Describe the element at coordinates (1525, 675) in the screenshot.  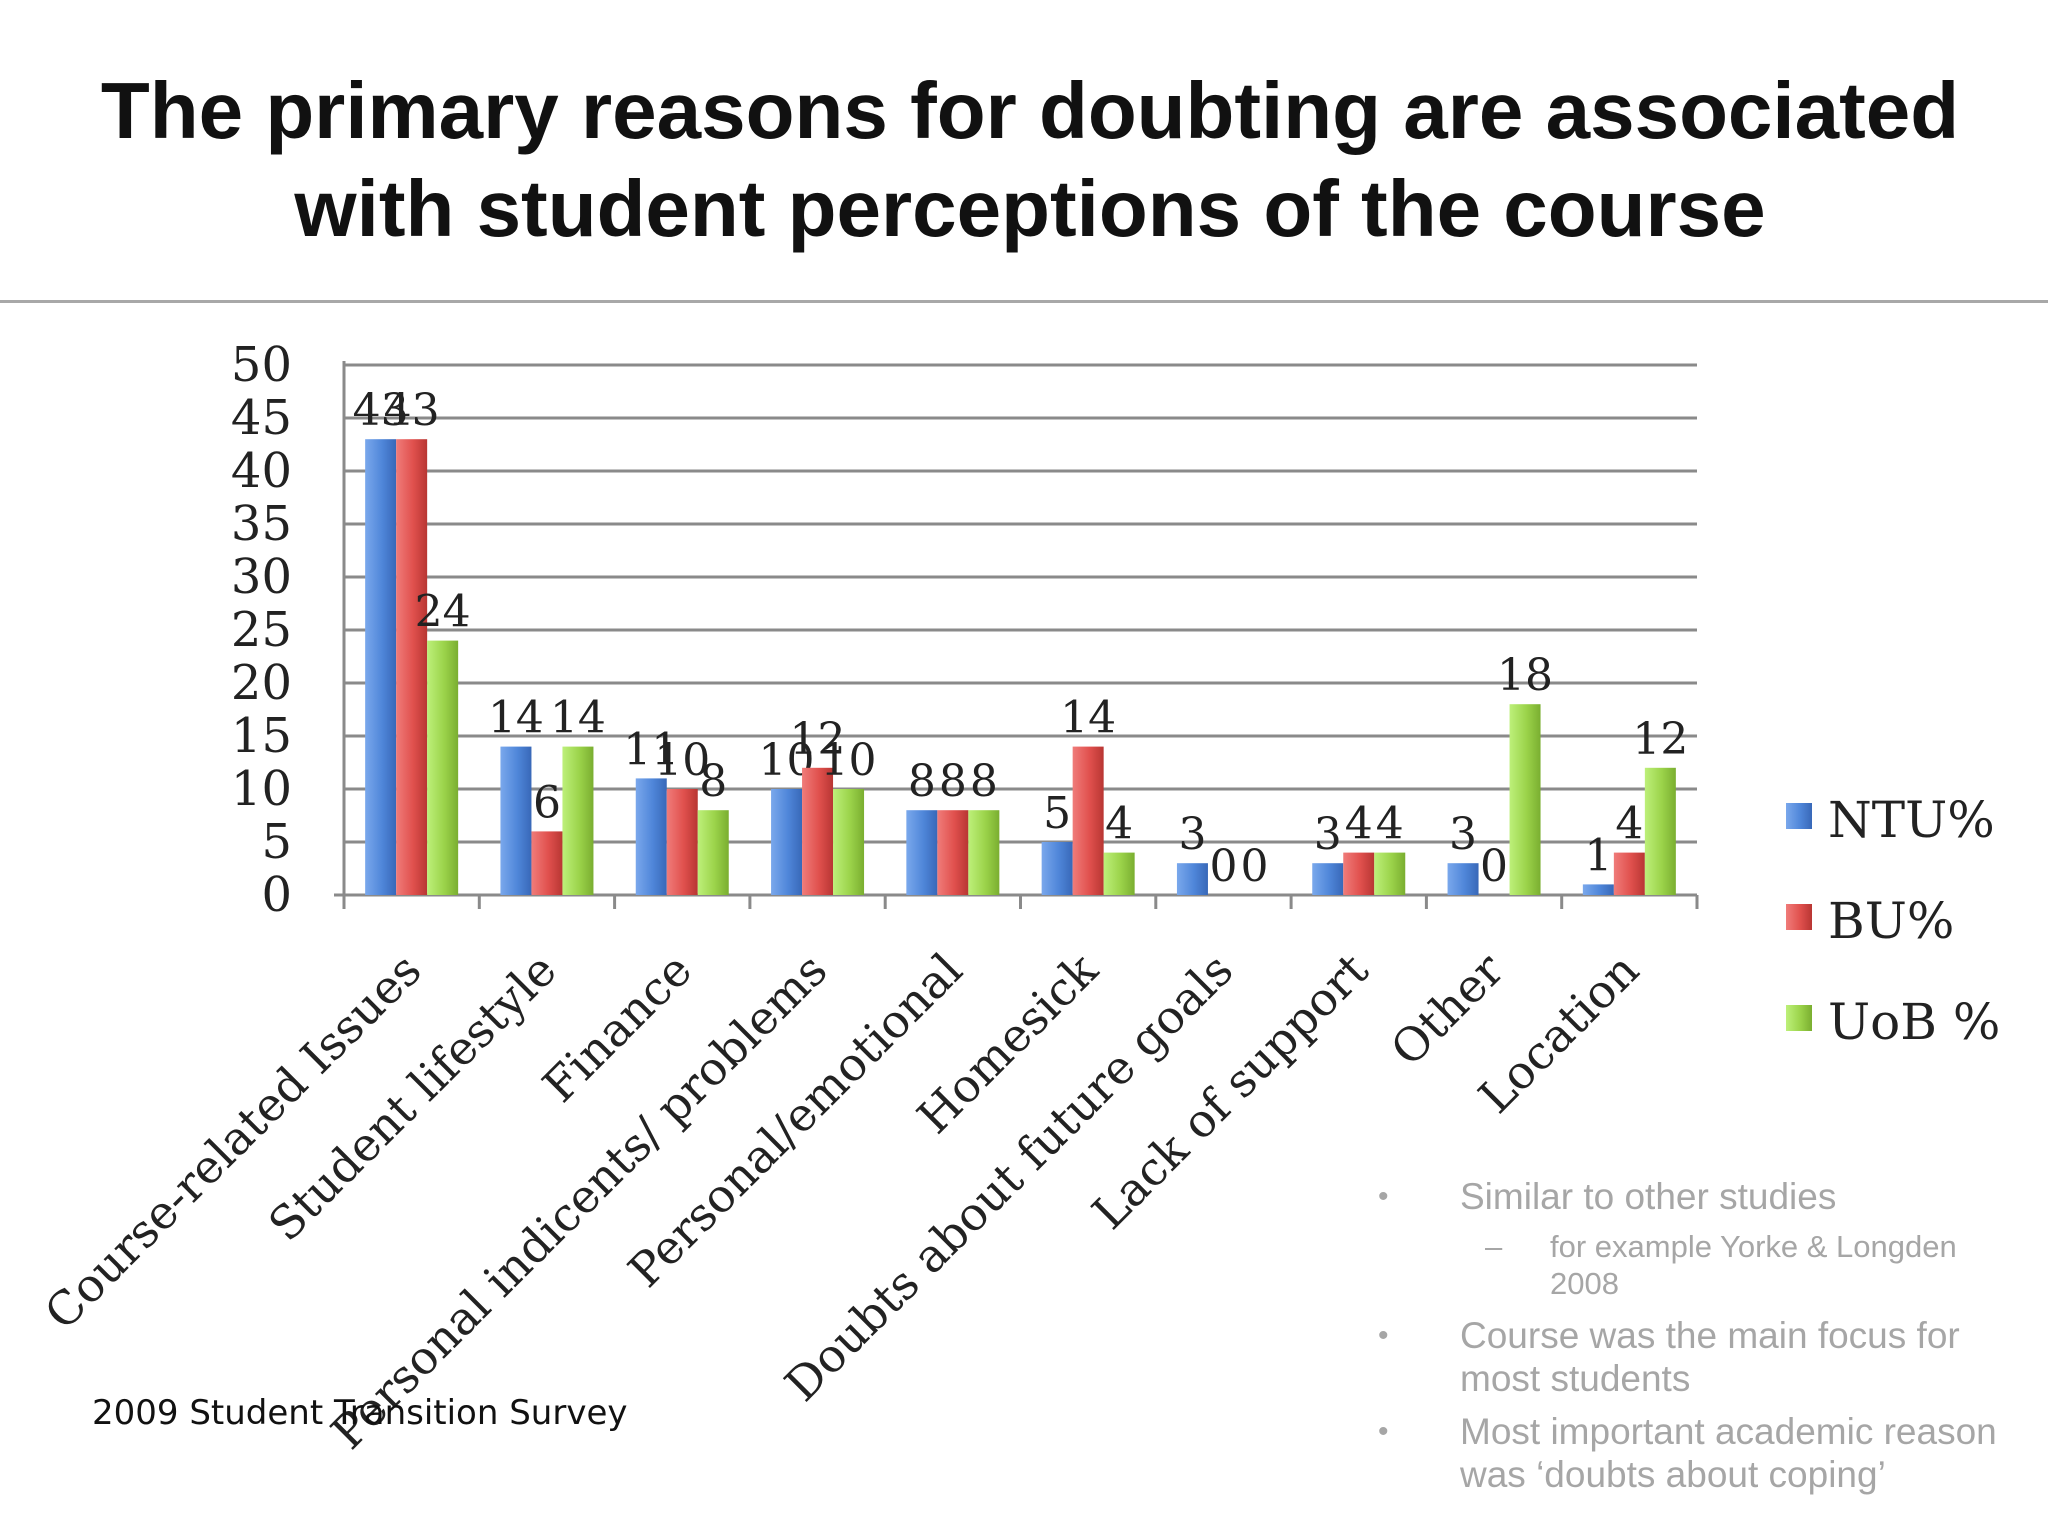
I see `data-label: 18` at that location.